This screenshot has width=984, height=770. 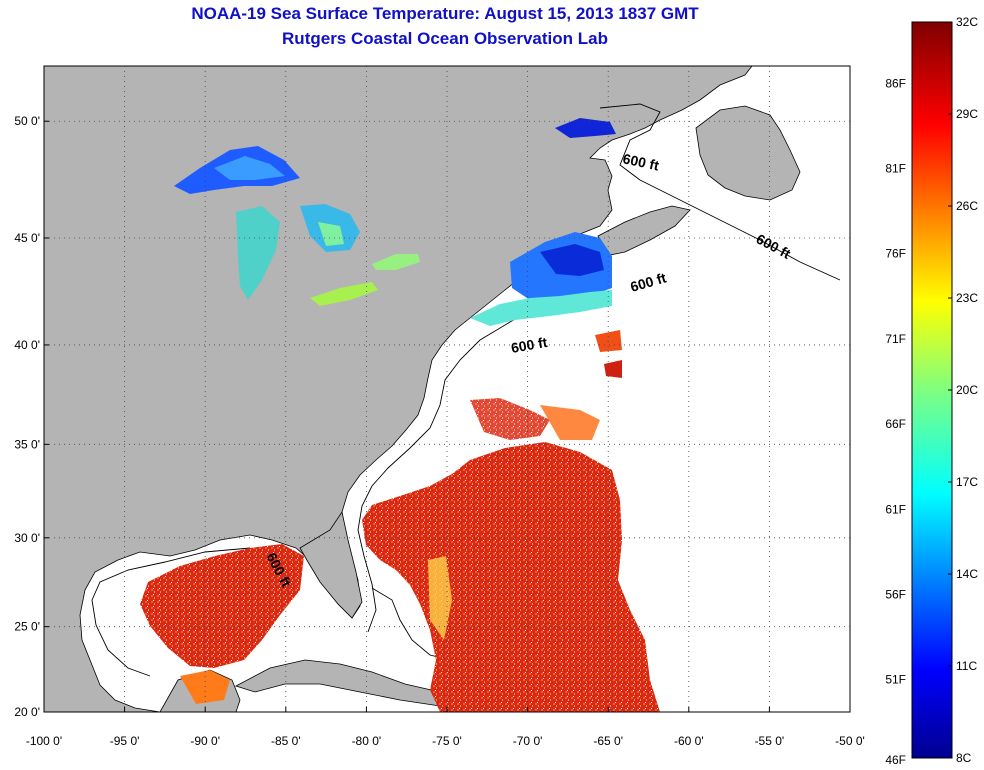 I want to click on colorbar-celsius-label: 26C, so click(x=967, y=206).